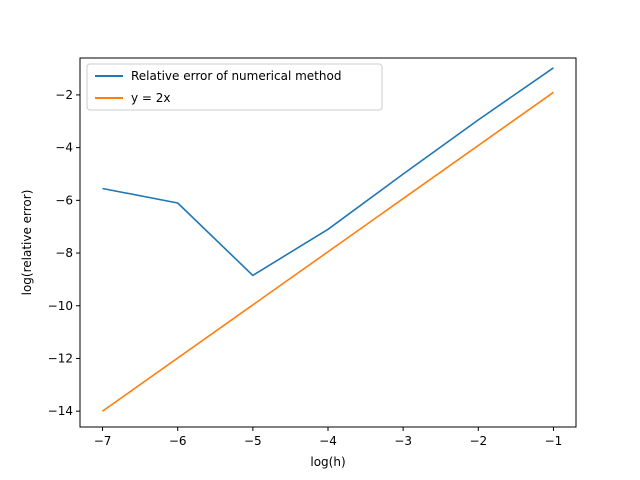 Image resolution: width=640 pixels, height=480 pixels. Describe the element at coordinates (64, 253) in the screenshot. I see `y-tick-label: −8` at that location.